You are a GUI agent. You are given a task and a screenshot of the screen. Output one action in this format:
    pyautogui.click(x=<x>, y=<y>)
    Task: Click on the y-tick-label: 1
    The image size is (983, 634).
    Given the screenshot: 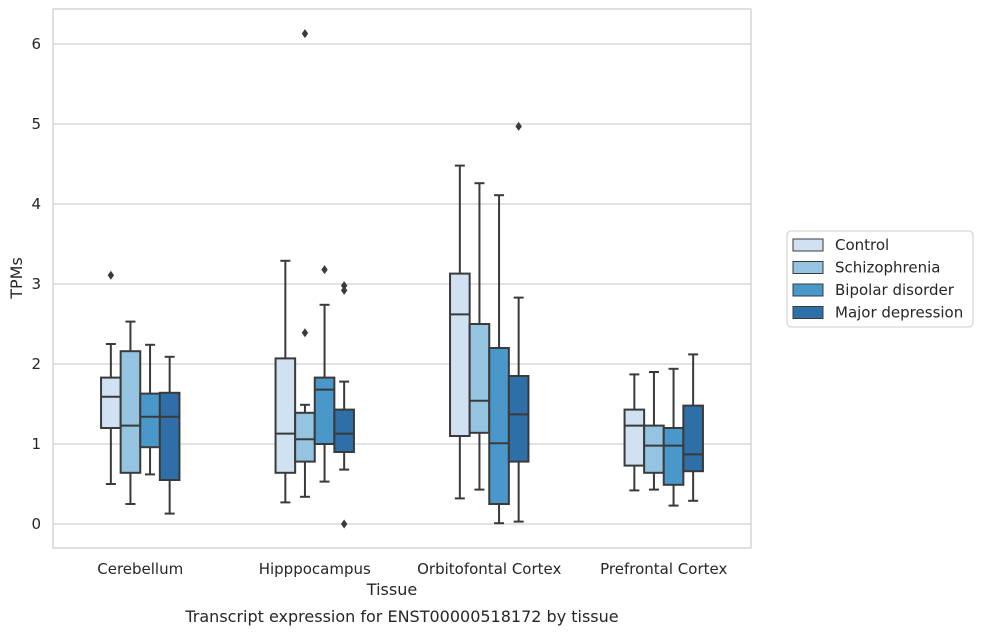 What is the action you would take?
    pyautogui.click(x=36, y=444)
    